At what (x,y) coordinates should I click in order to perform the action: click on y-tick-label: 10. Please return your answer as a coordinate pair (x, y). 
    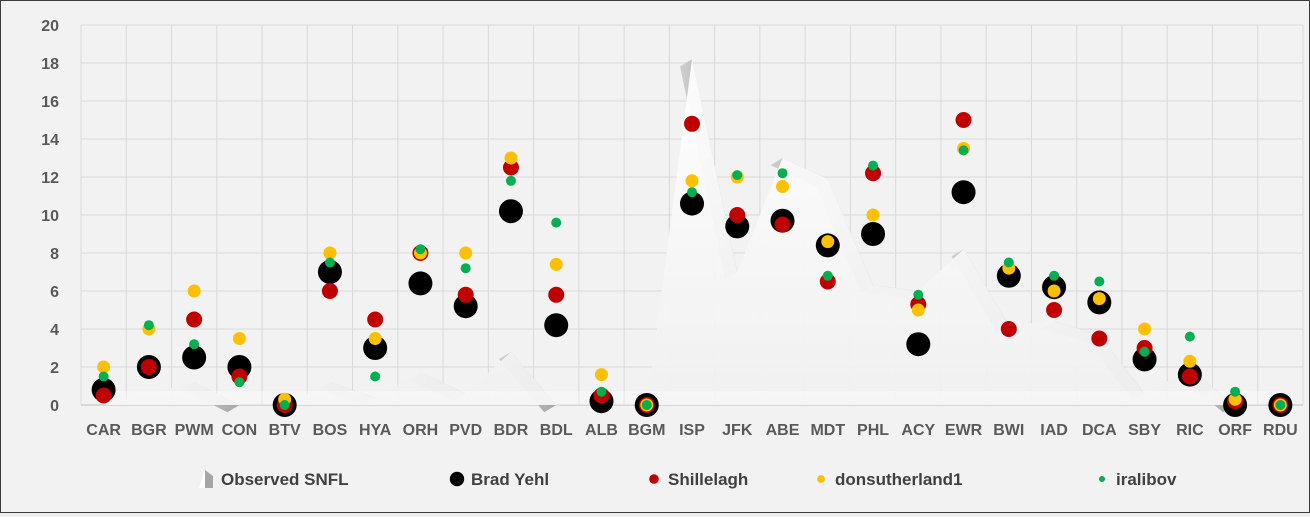
    Looking at the image, I should click on (50, 216).